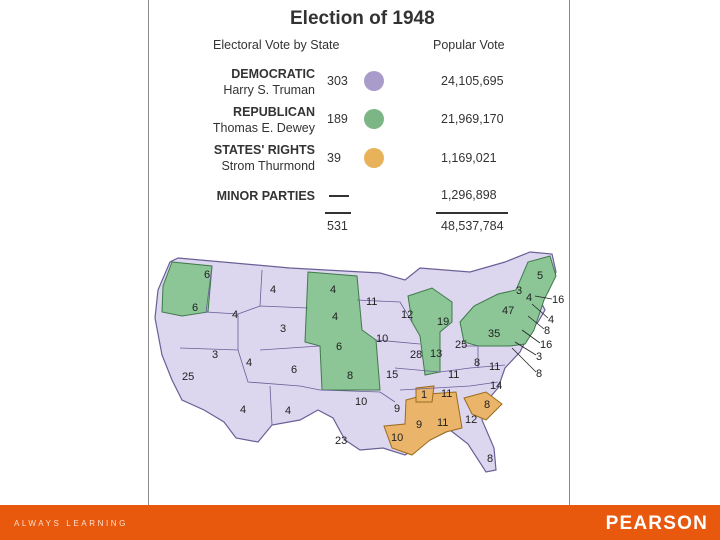 The height and width of the screenshot is (540, 720). I want to click on label-ut: 4, so click(249, 363).